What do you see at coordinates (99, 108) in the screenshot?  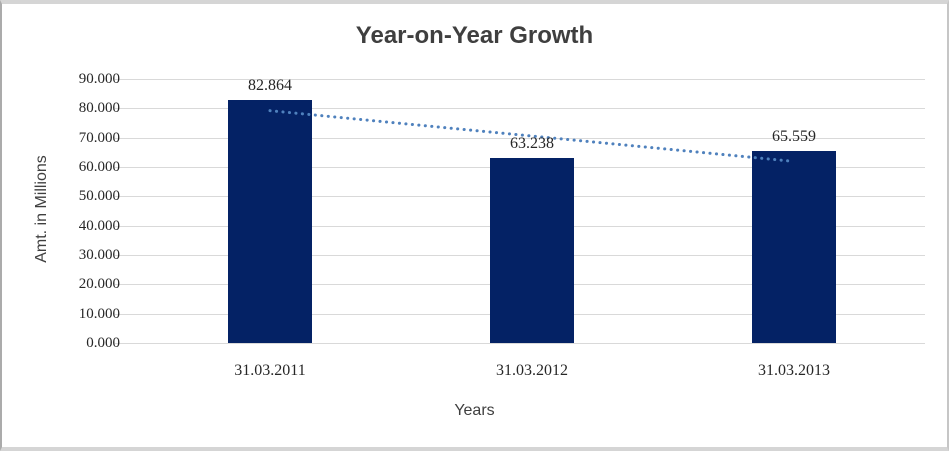 I see `y-tick-label: 80.000` at bounding box center [99, 108].